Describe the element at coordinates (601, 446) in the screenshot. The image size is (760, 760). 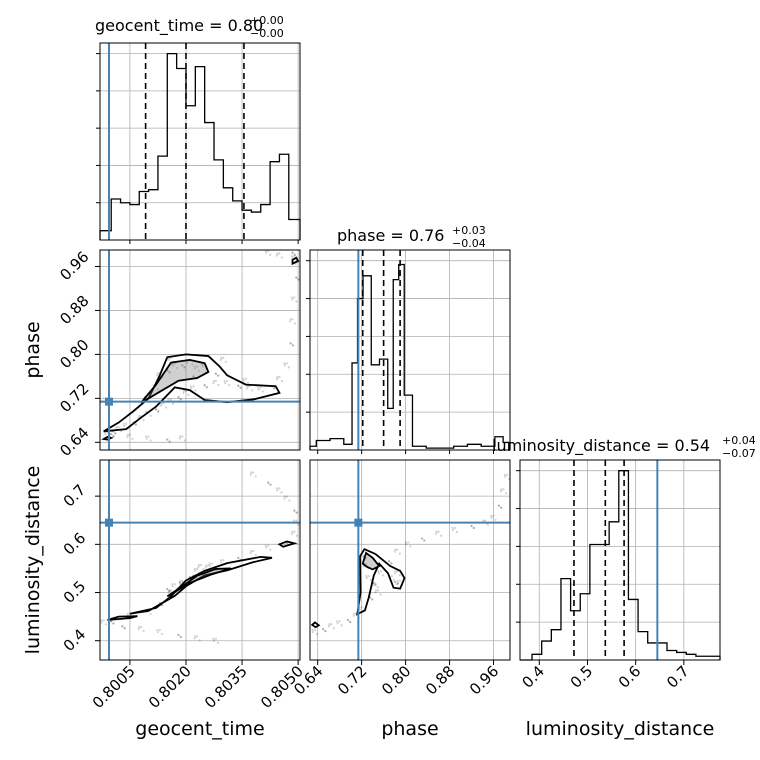
I see `title-luminosity-distance: luminosity_distance = 0.54` at that location.